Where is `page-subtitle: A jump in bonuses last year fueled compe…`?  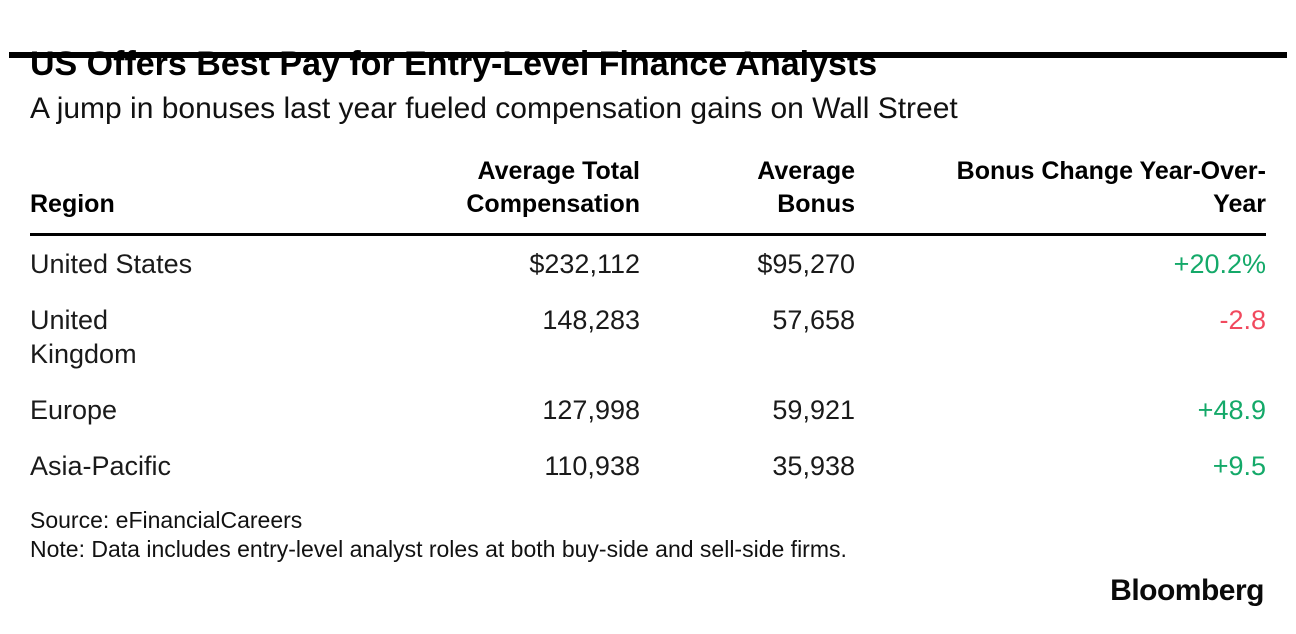 page-subtitle: A jump in bonuses last year fueled compe… is located at coordinates (494, 108).